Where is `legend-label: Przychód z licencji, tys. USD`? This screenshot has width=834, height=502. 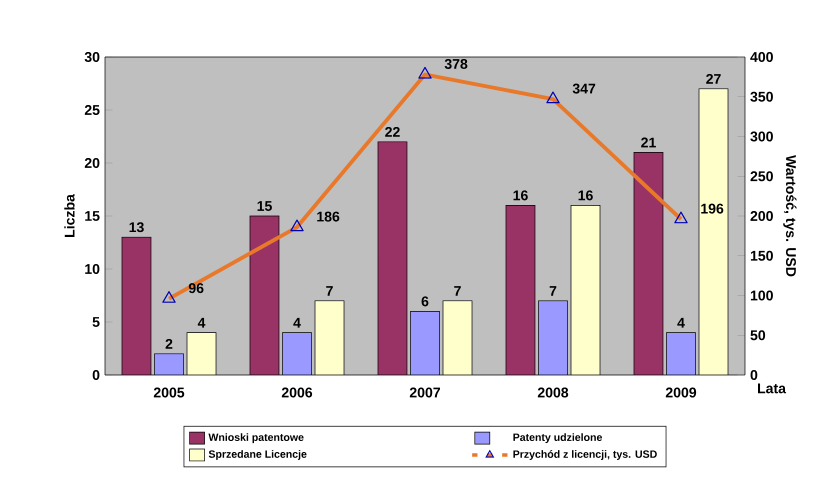 legend-label: Przychód z licencji, tys. USD is located at coordinates (585, 455).